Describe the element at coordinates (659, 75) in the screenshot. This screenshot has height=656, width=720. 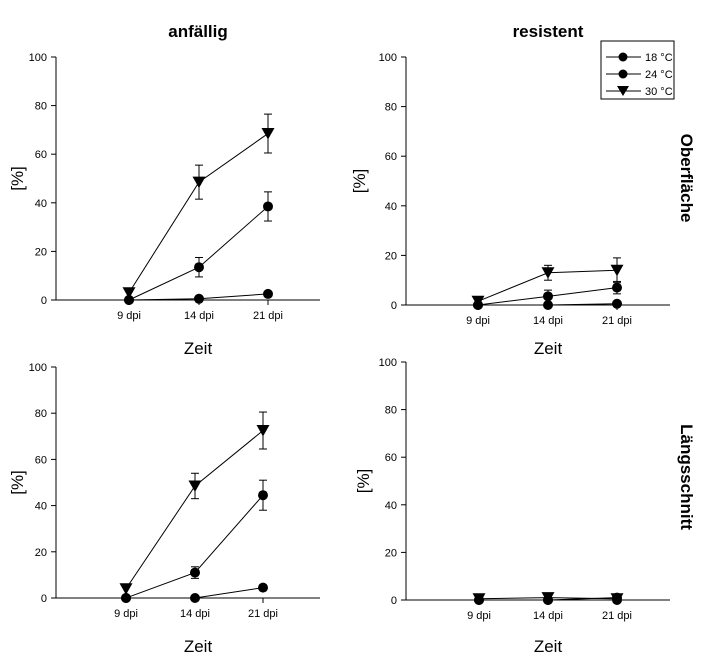
I see `legend-label: 24 °C` at that location.